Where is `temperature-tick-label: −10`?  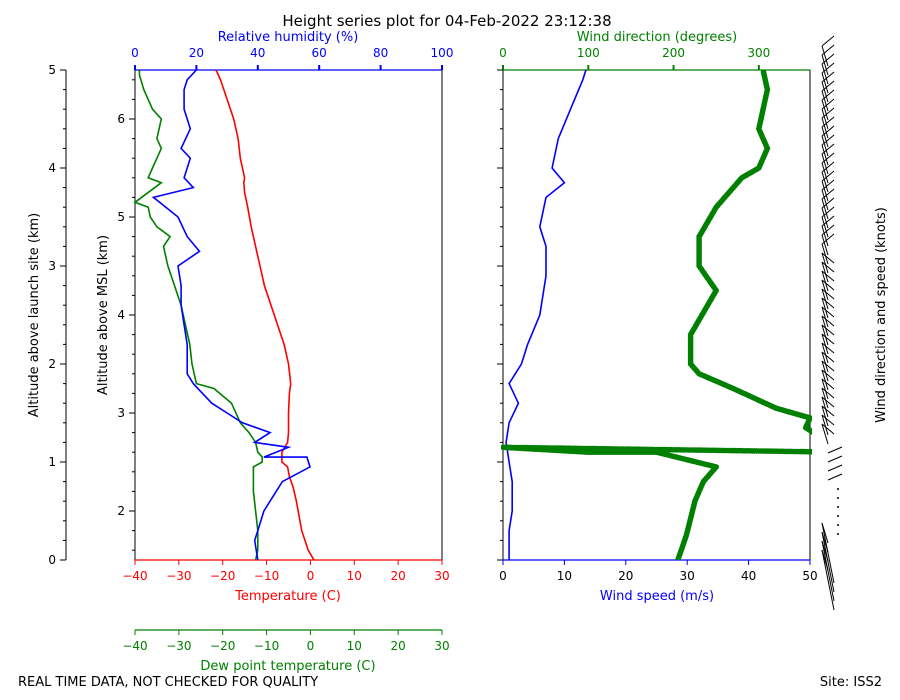
temperature-tick-label: −10 is located at coordinates (266, 576).